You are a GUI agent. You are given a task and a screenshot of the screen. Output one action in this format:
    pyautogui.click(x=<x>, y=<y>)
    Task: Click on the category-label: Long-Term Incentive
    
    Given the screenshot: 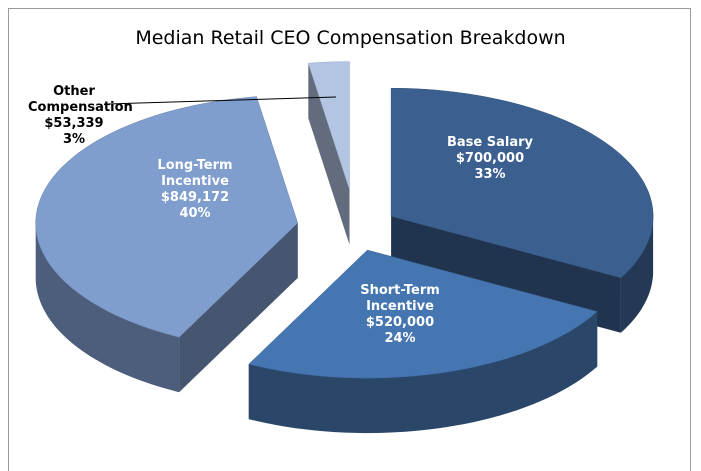 What is the action you would take?
    pyautogui.click(x=195, y=173)
    